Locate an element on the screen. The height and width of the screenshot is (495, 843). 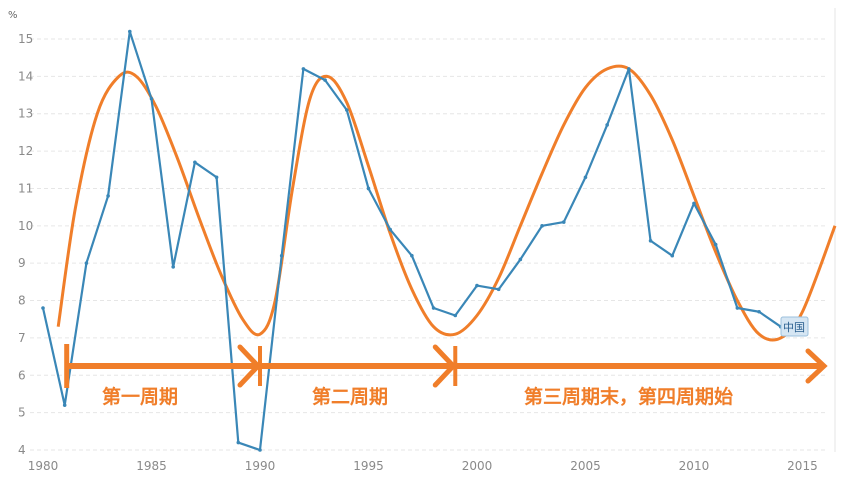
y-tick-label: 14 is located at coordinates (25, 76).